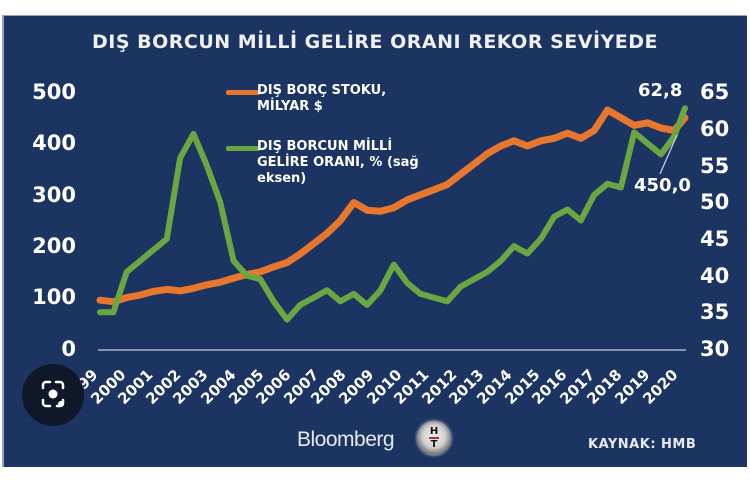 The image size is (750, 485). I want to click on legend-swatch-stock, so click(243, 92).